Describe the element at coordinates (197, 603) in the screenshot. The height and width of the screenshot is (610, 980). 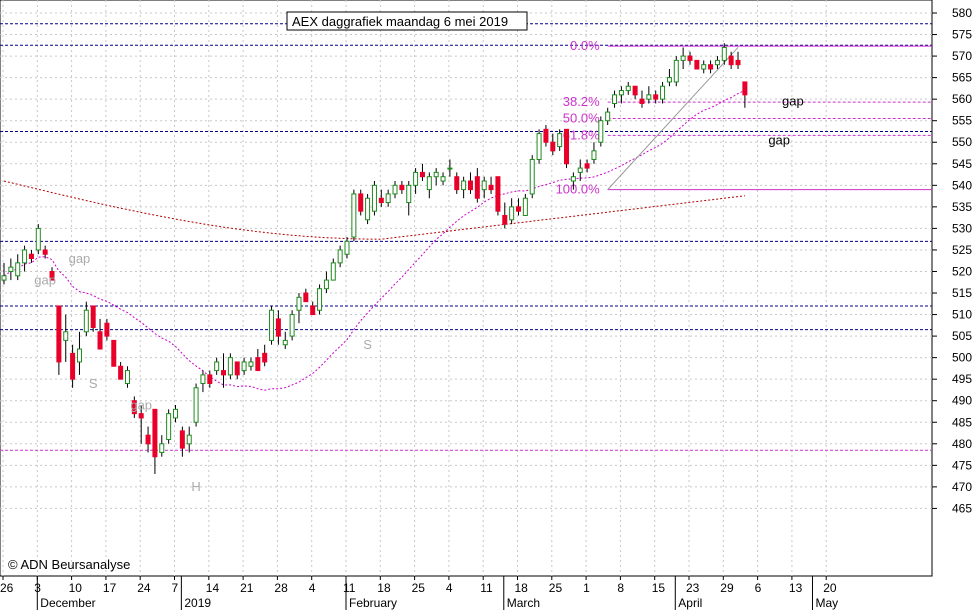
I see `month-label: 2019` at that location.